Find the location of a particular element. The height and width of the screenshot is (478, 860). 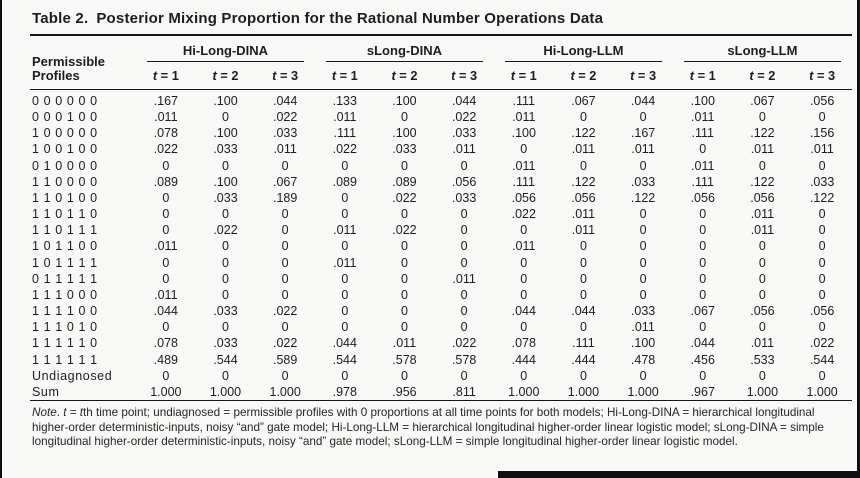

group-label: Hi-Long-DINA is located at coordinates (225, 52).